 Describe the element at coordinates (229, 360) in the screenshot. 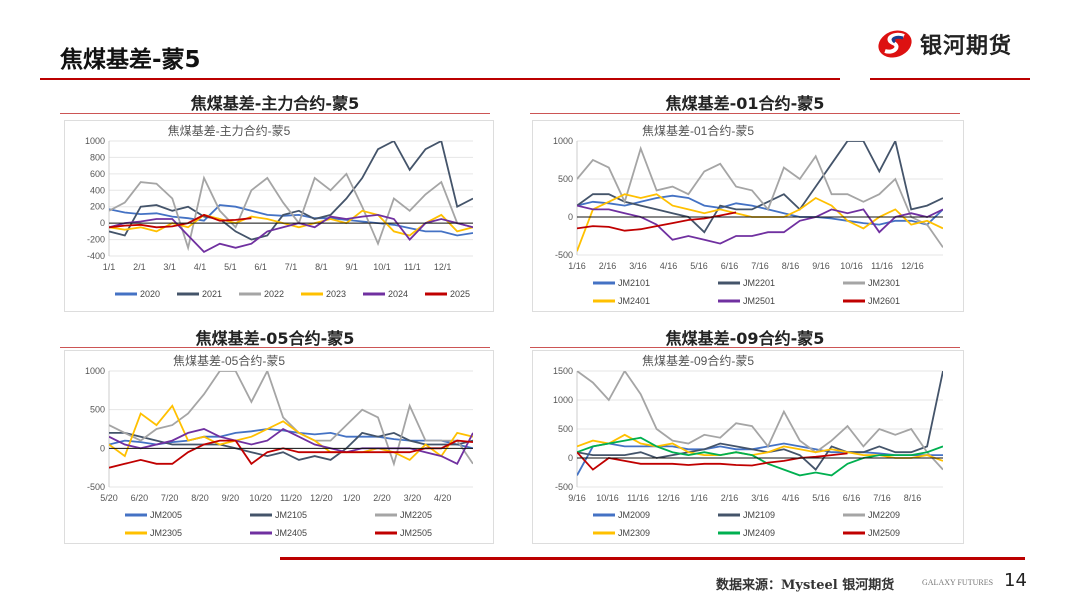

I see `chart-title: 焦煤基差-05合约-蒙5` at that location.